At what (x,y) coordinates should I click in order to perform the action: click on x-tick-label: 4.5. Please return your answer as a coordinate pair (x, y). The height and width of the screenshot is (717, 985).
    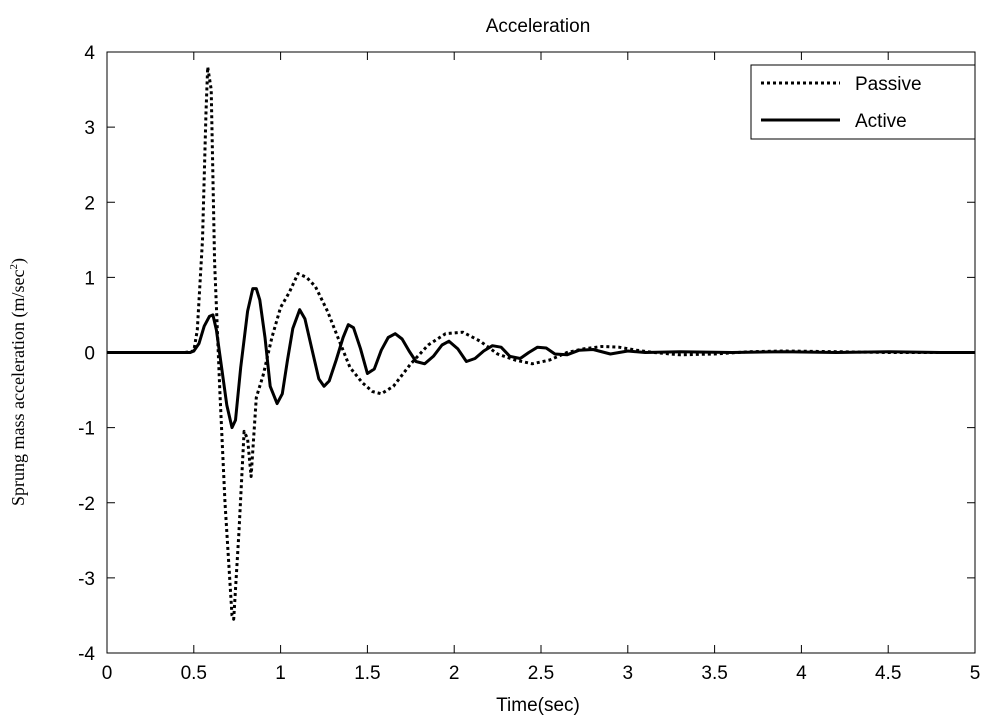
    Looking at the image, I should click on (888, 673).